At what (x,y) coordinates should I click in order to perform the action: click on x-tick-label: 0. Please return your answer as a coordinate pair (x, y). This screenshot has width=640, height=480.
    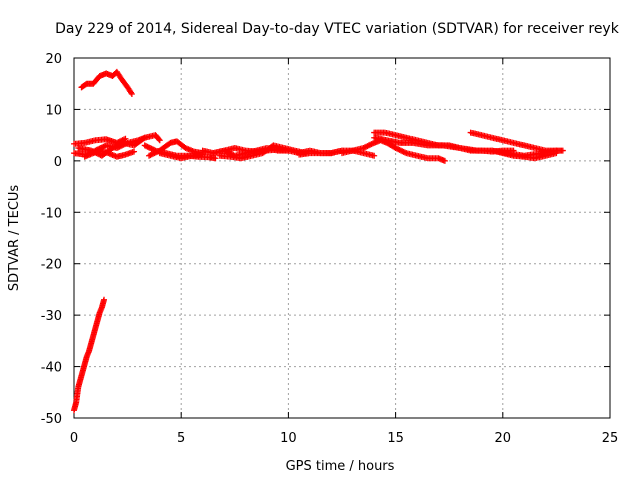
    Looking at the image, I should click on (74, 438).